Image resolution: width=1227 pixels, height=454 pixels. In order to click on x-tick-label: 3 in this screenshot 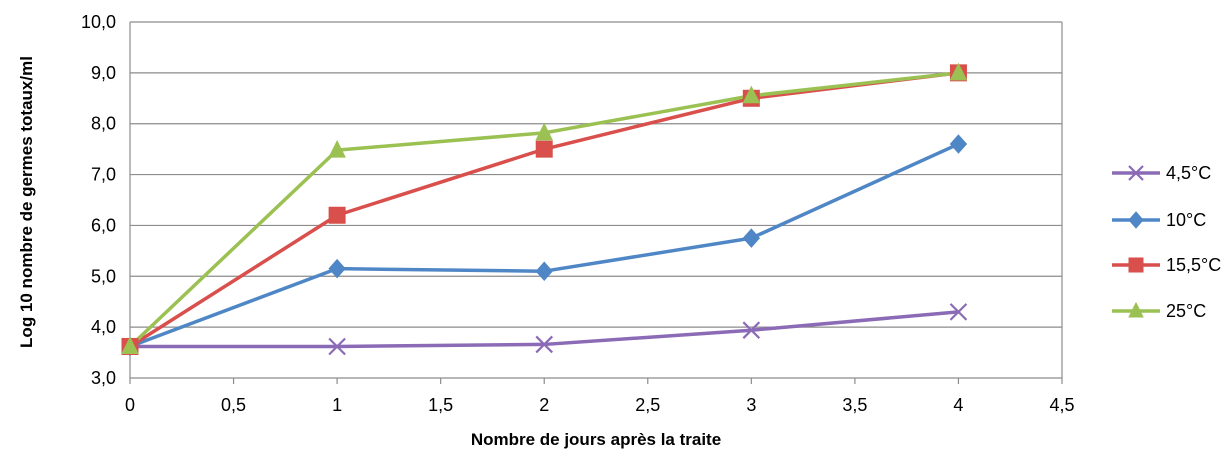, I will do `click(751, 405)`.